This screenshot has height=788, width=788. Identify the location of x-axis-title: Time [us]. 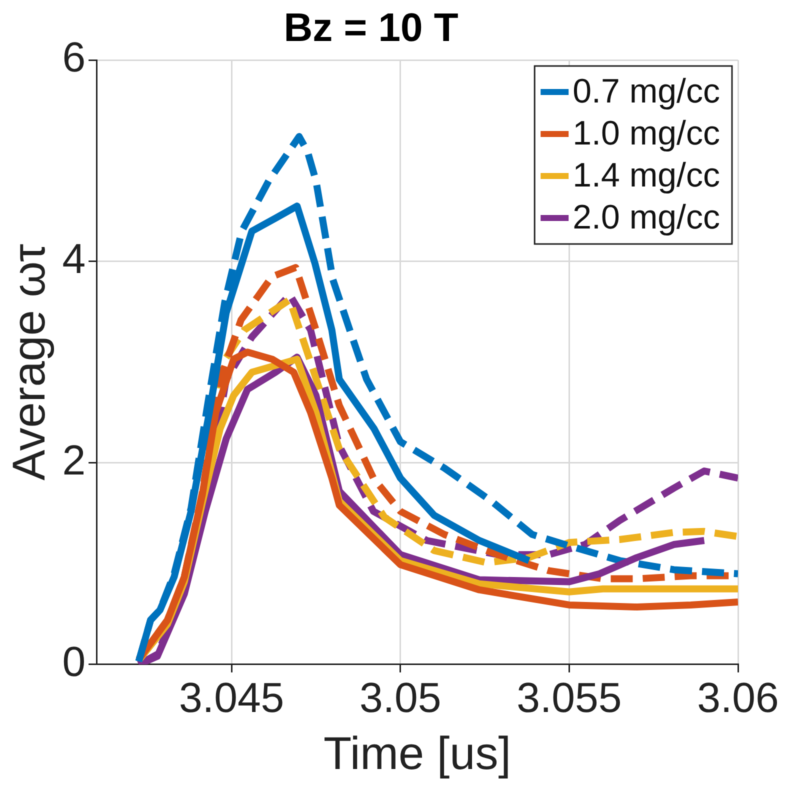
(417, 753).